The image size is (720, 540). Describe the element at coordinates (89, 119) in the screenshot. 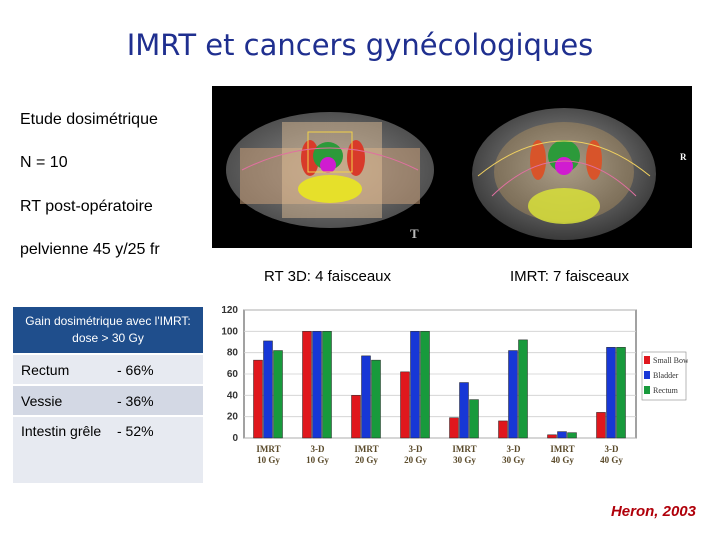

I see `bullet-study-type: Etude dosimétrique` at that location.